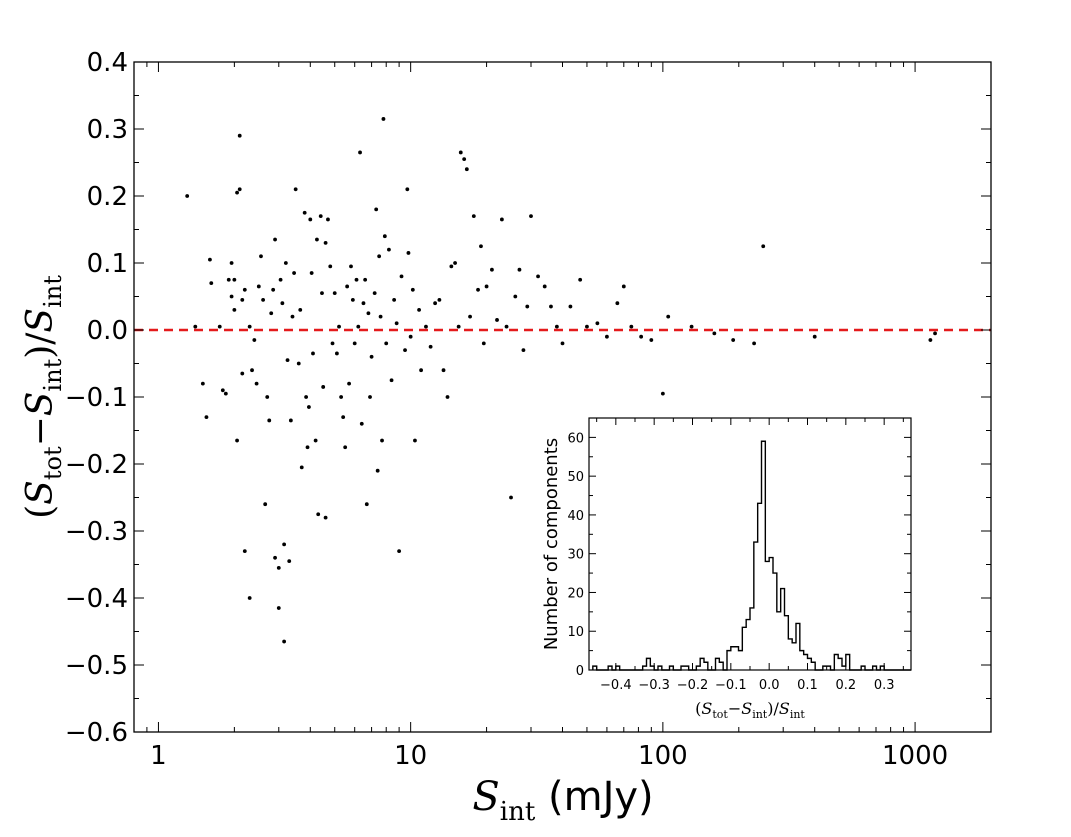 The width and height of the screenshot is (1071, 837). Describe the element at coordinates (96, 398) in the screenshot. I see `y-tick-label: −0.1` at that location.